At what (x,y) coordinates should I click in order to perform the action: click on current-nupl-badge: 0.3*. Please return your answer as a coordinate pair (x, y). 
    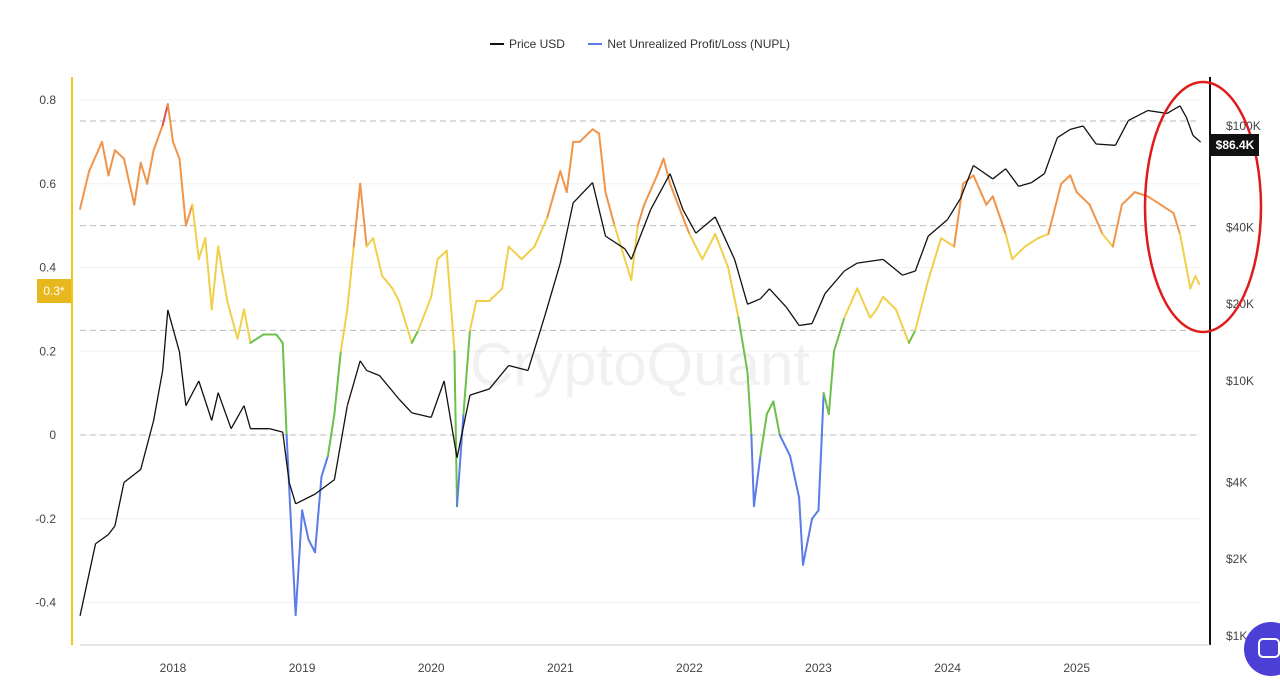
    Looking at the image, I should click on (54, 291).